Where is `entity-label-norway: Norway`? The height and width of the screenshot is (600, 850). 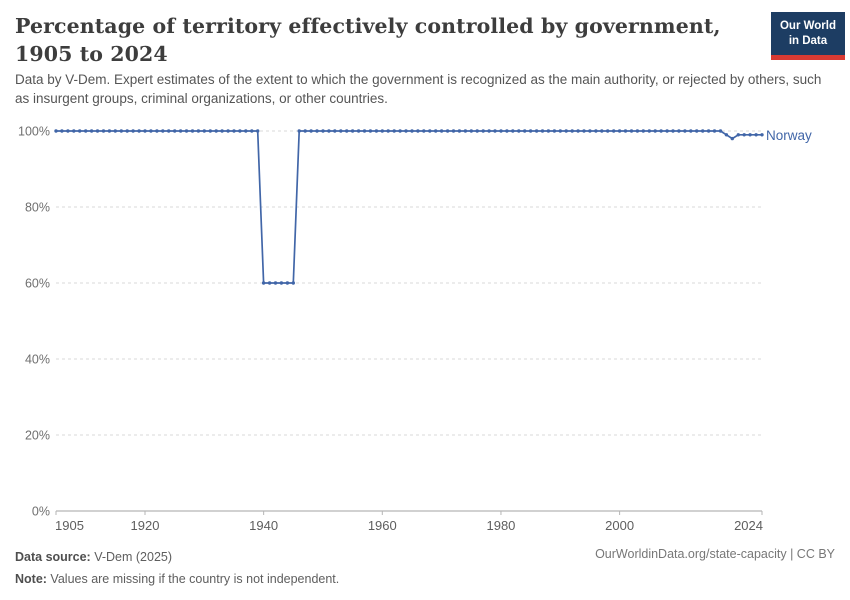 entity-label-norway: Norway is located at coordinates (789, 135).